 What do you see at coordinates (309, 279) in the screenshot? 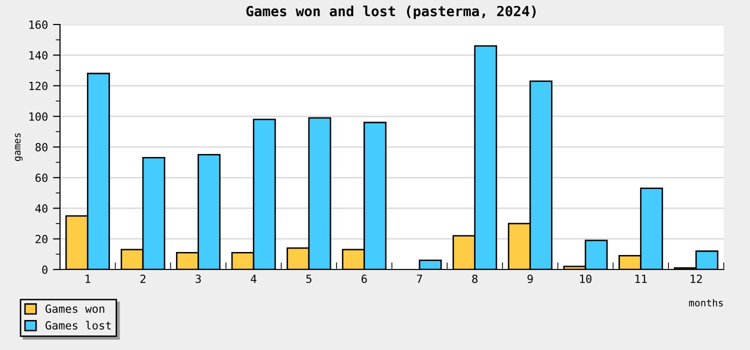
I see `x-tick-label: 5` at bounding box center [309, 279].